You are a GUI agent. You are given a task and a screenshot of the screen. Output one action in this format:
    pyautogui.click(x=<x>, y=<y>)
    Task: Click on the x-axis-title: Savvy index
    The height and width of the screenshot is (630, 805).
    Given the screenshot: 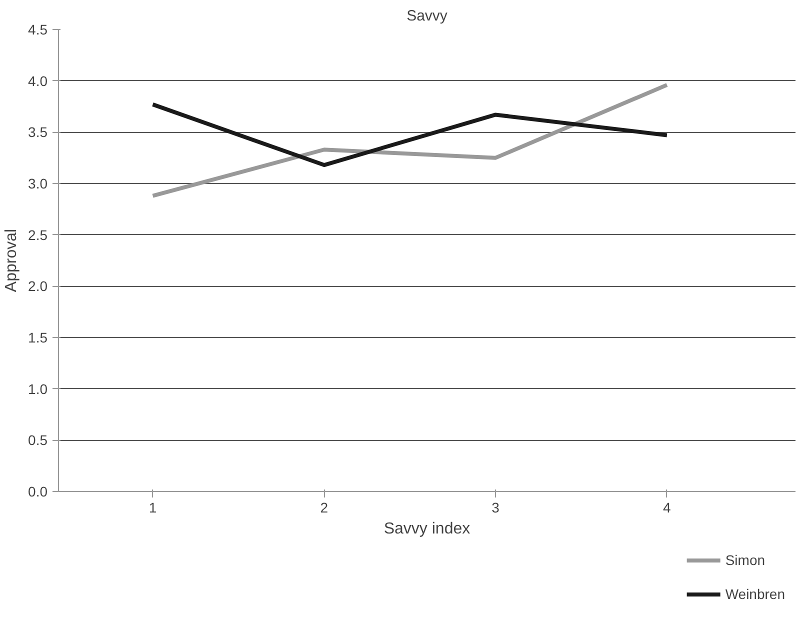 What is the action you would take?
    pyautogui.click(x=427, y=529)
    